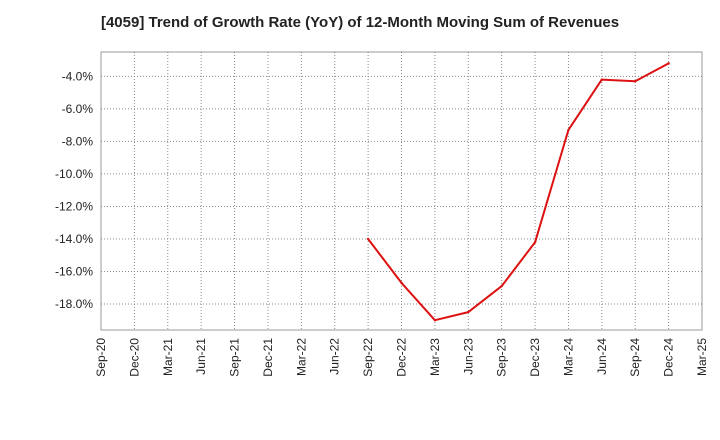 The height and width of the screenshot is (440, 720). Describe the element at coordinates (74, 174) in the screenshot. I see `y-tick-label: -10.0%` at that location.